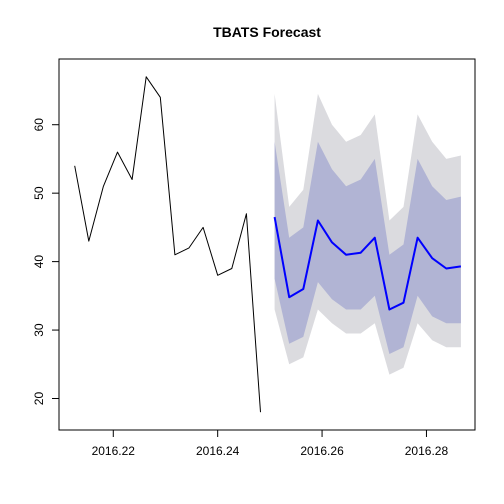  I want to click on x-tick-label: 2016.28, so click(427, 451).